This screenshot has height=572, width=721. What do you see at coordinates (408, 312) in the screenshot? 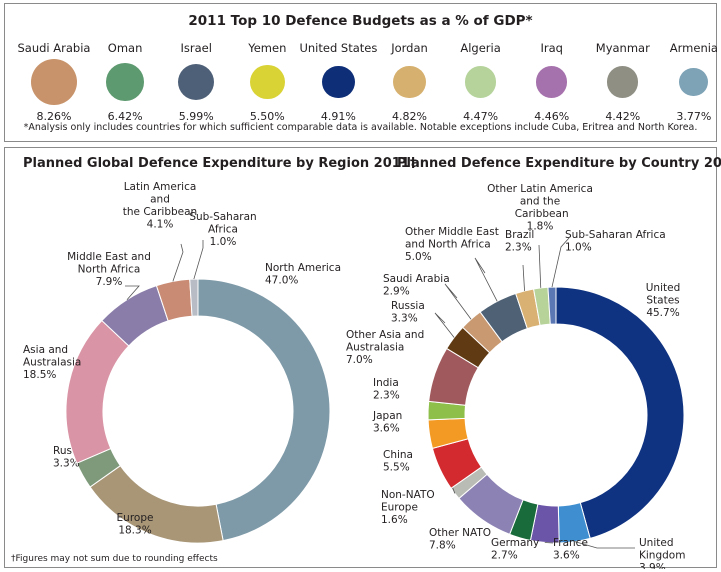
I see `slice-label: Russia 3.3%` at bounding box center [408, 312].